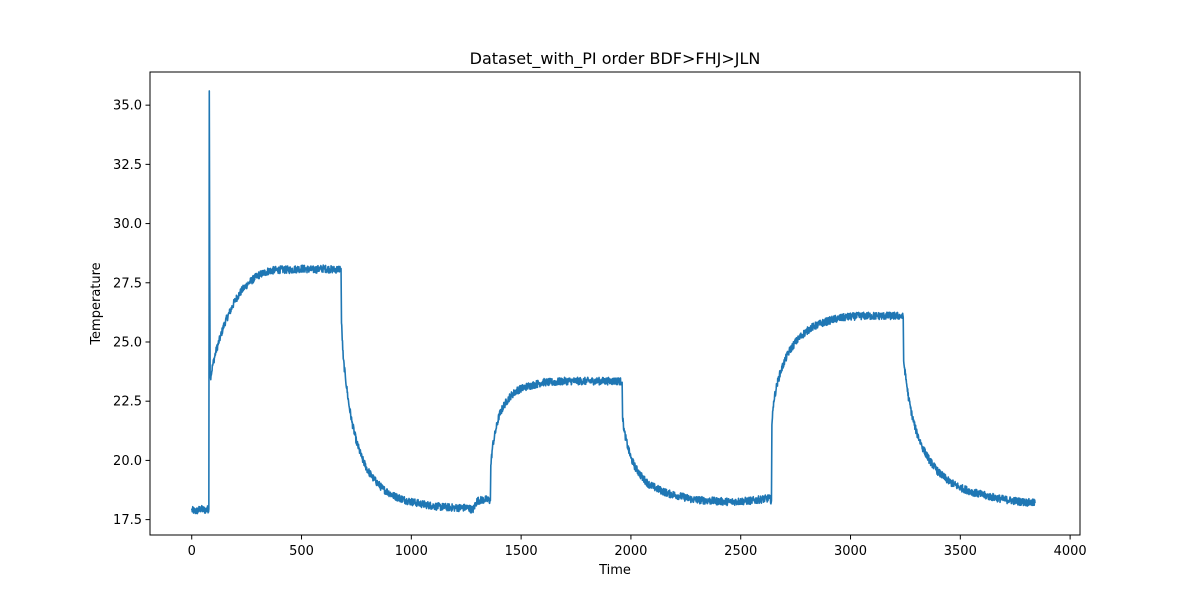 The width and height of the screenshot is (1200, 600). What do you see at coordinates (127, 283) in the screenshot?
I see `y-tick-label: 27.5` at bounding box center [127, 283].